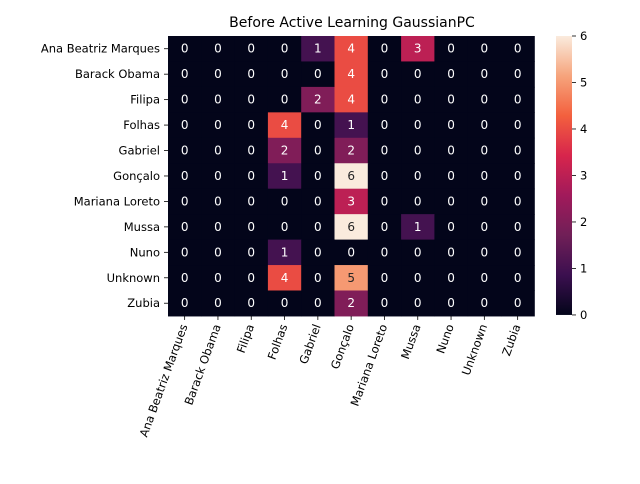 The width and height of the screenshot is (640, 484). What do you see at coordinates (145, 252) in the screenshot?
I see `y-tick-label: Nuno` at bounding box center [145, 252].